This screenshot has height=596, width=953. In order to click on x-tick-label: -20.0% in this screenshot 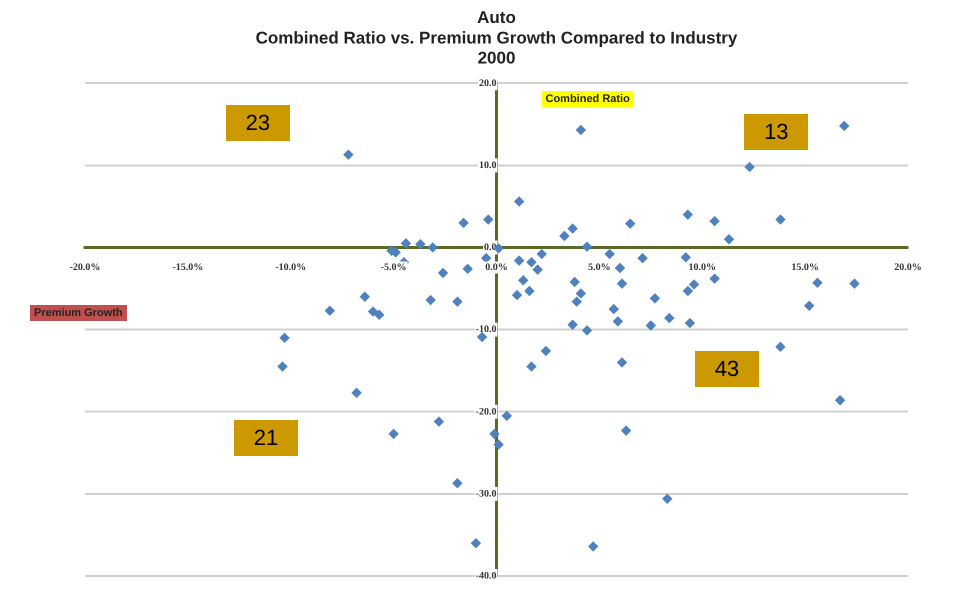, I will do `click(85, 268)`.